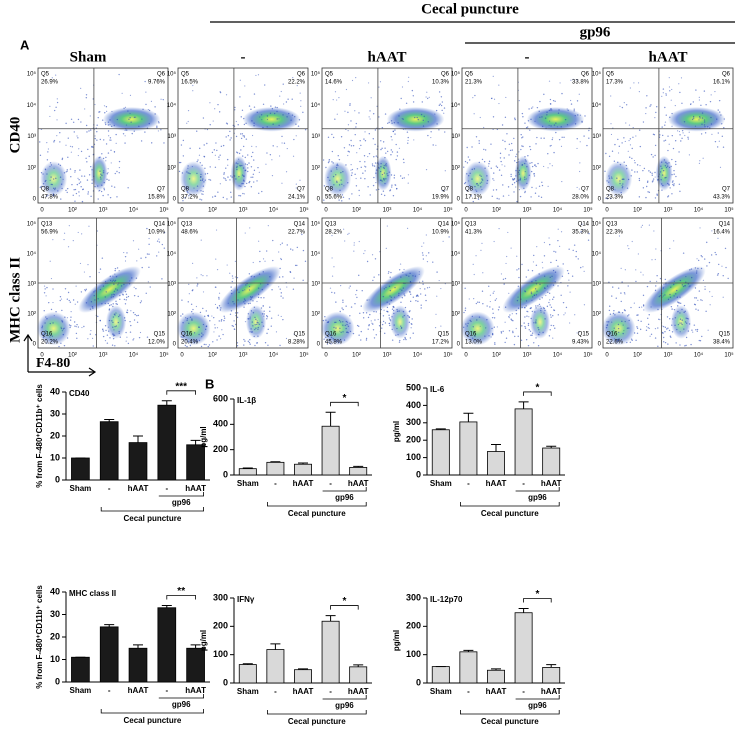 The height and width of the screenshot is (740, 738). What do you see at coordinates (455, 168) in the screenshot?
I see `flow-y-tick: 10²` at bounding box center [455, 168].